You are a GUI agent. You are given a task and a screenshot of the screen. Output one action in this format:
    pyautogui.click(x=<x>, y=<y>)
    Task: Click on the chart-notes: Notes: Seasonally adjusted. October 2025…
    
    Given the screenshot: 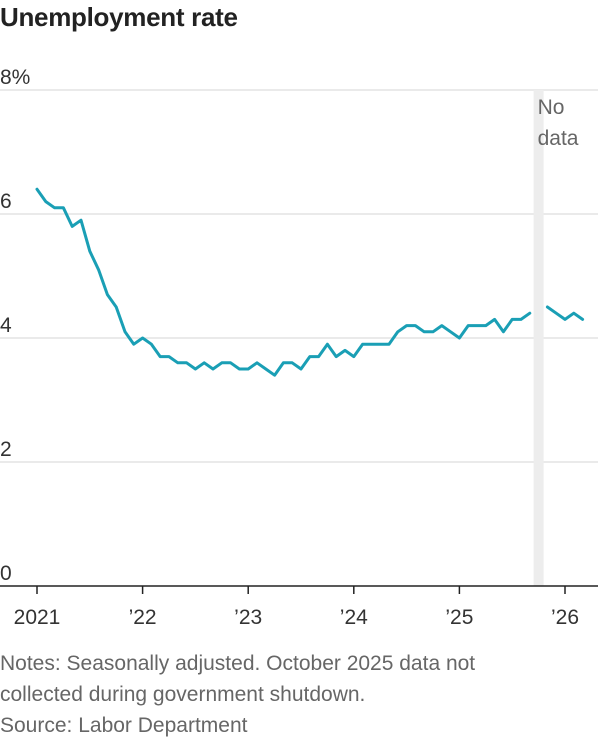 What is the action you would take?
    pyautogui.click(x=300, y=694)
    